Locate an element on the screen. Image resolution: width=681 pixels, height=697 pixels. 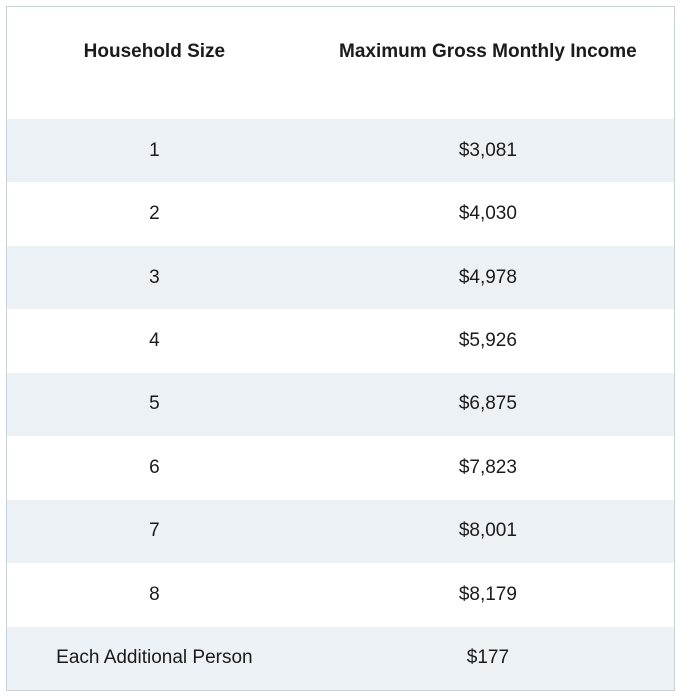
household-size-cell: 3 is located at coordinates (154, 277).